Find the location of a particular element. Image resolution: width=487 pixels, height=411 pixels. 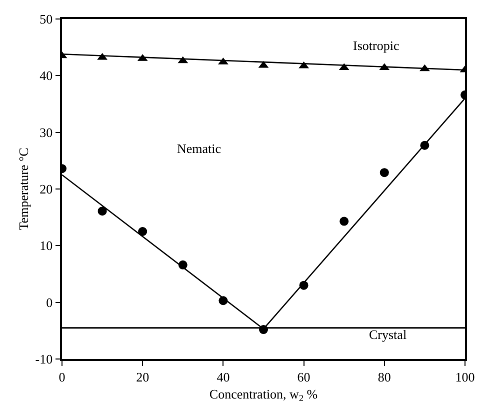

y-tick-label: -10 is located at coordinates (44, 359).